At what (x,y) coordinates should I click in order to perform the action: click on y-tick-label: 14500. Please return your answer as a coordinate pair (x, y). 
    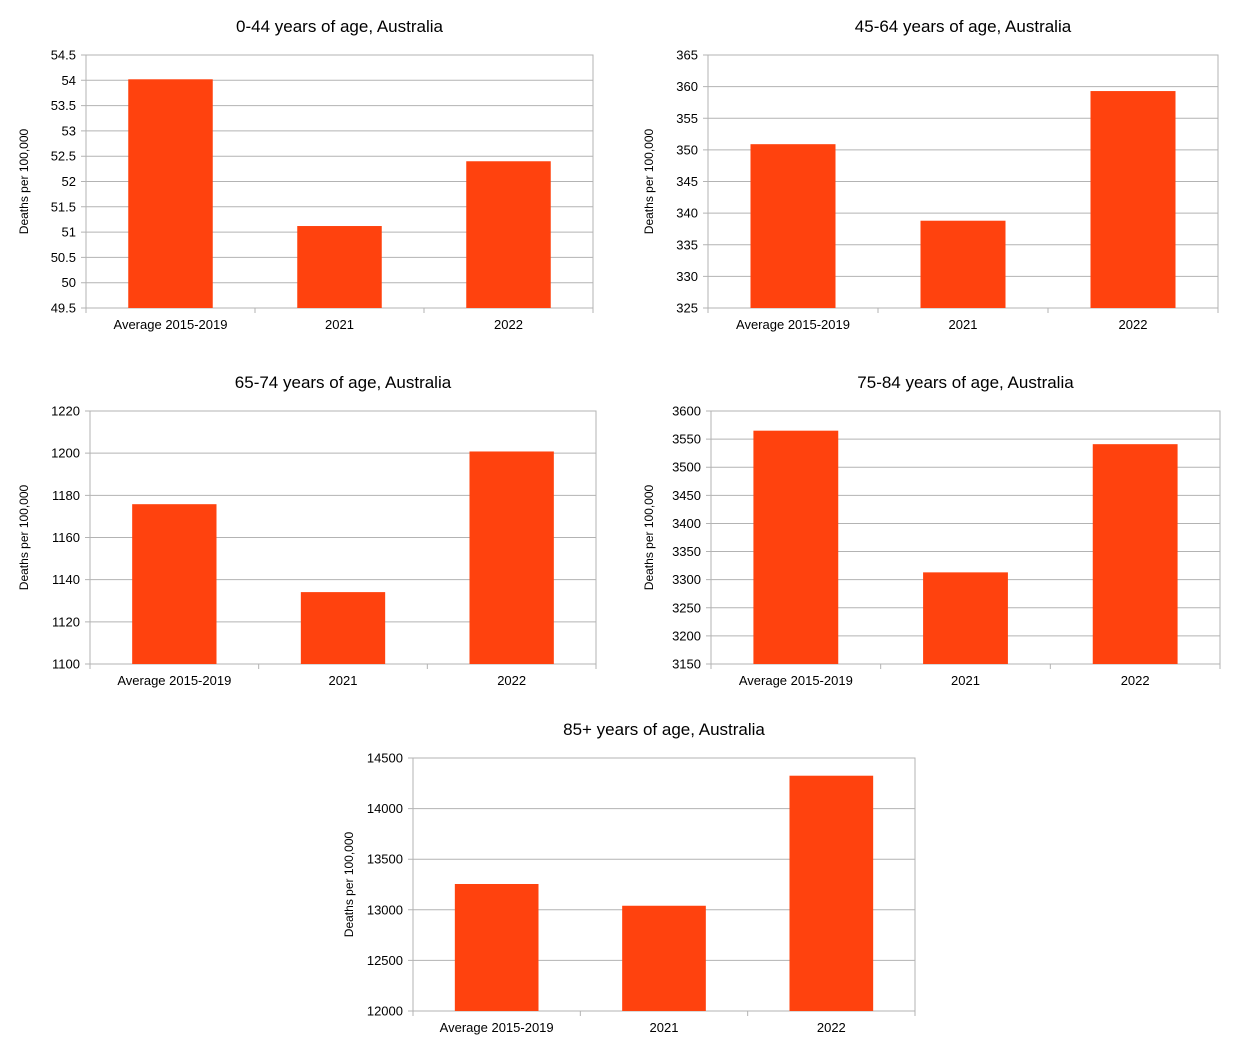
    Looking at the image, I should click on (385, 758).